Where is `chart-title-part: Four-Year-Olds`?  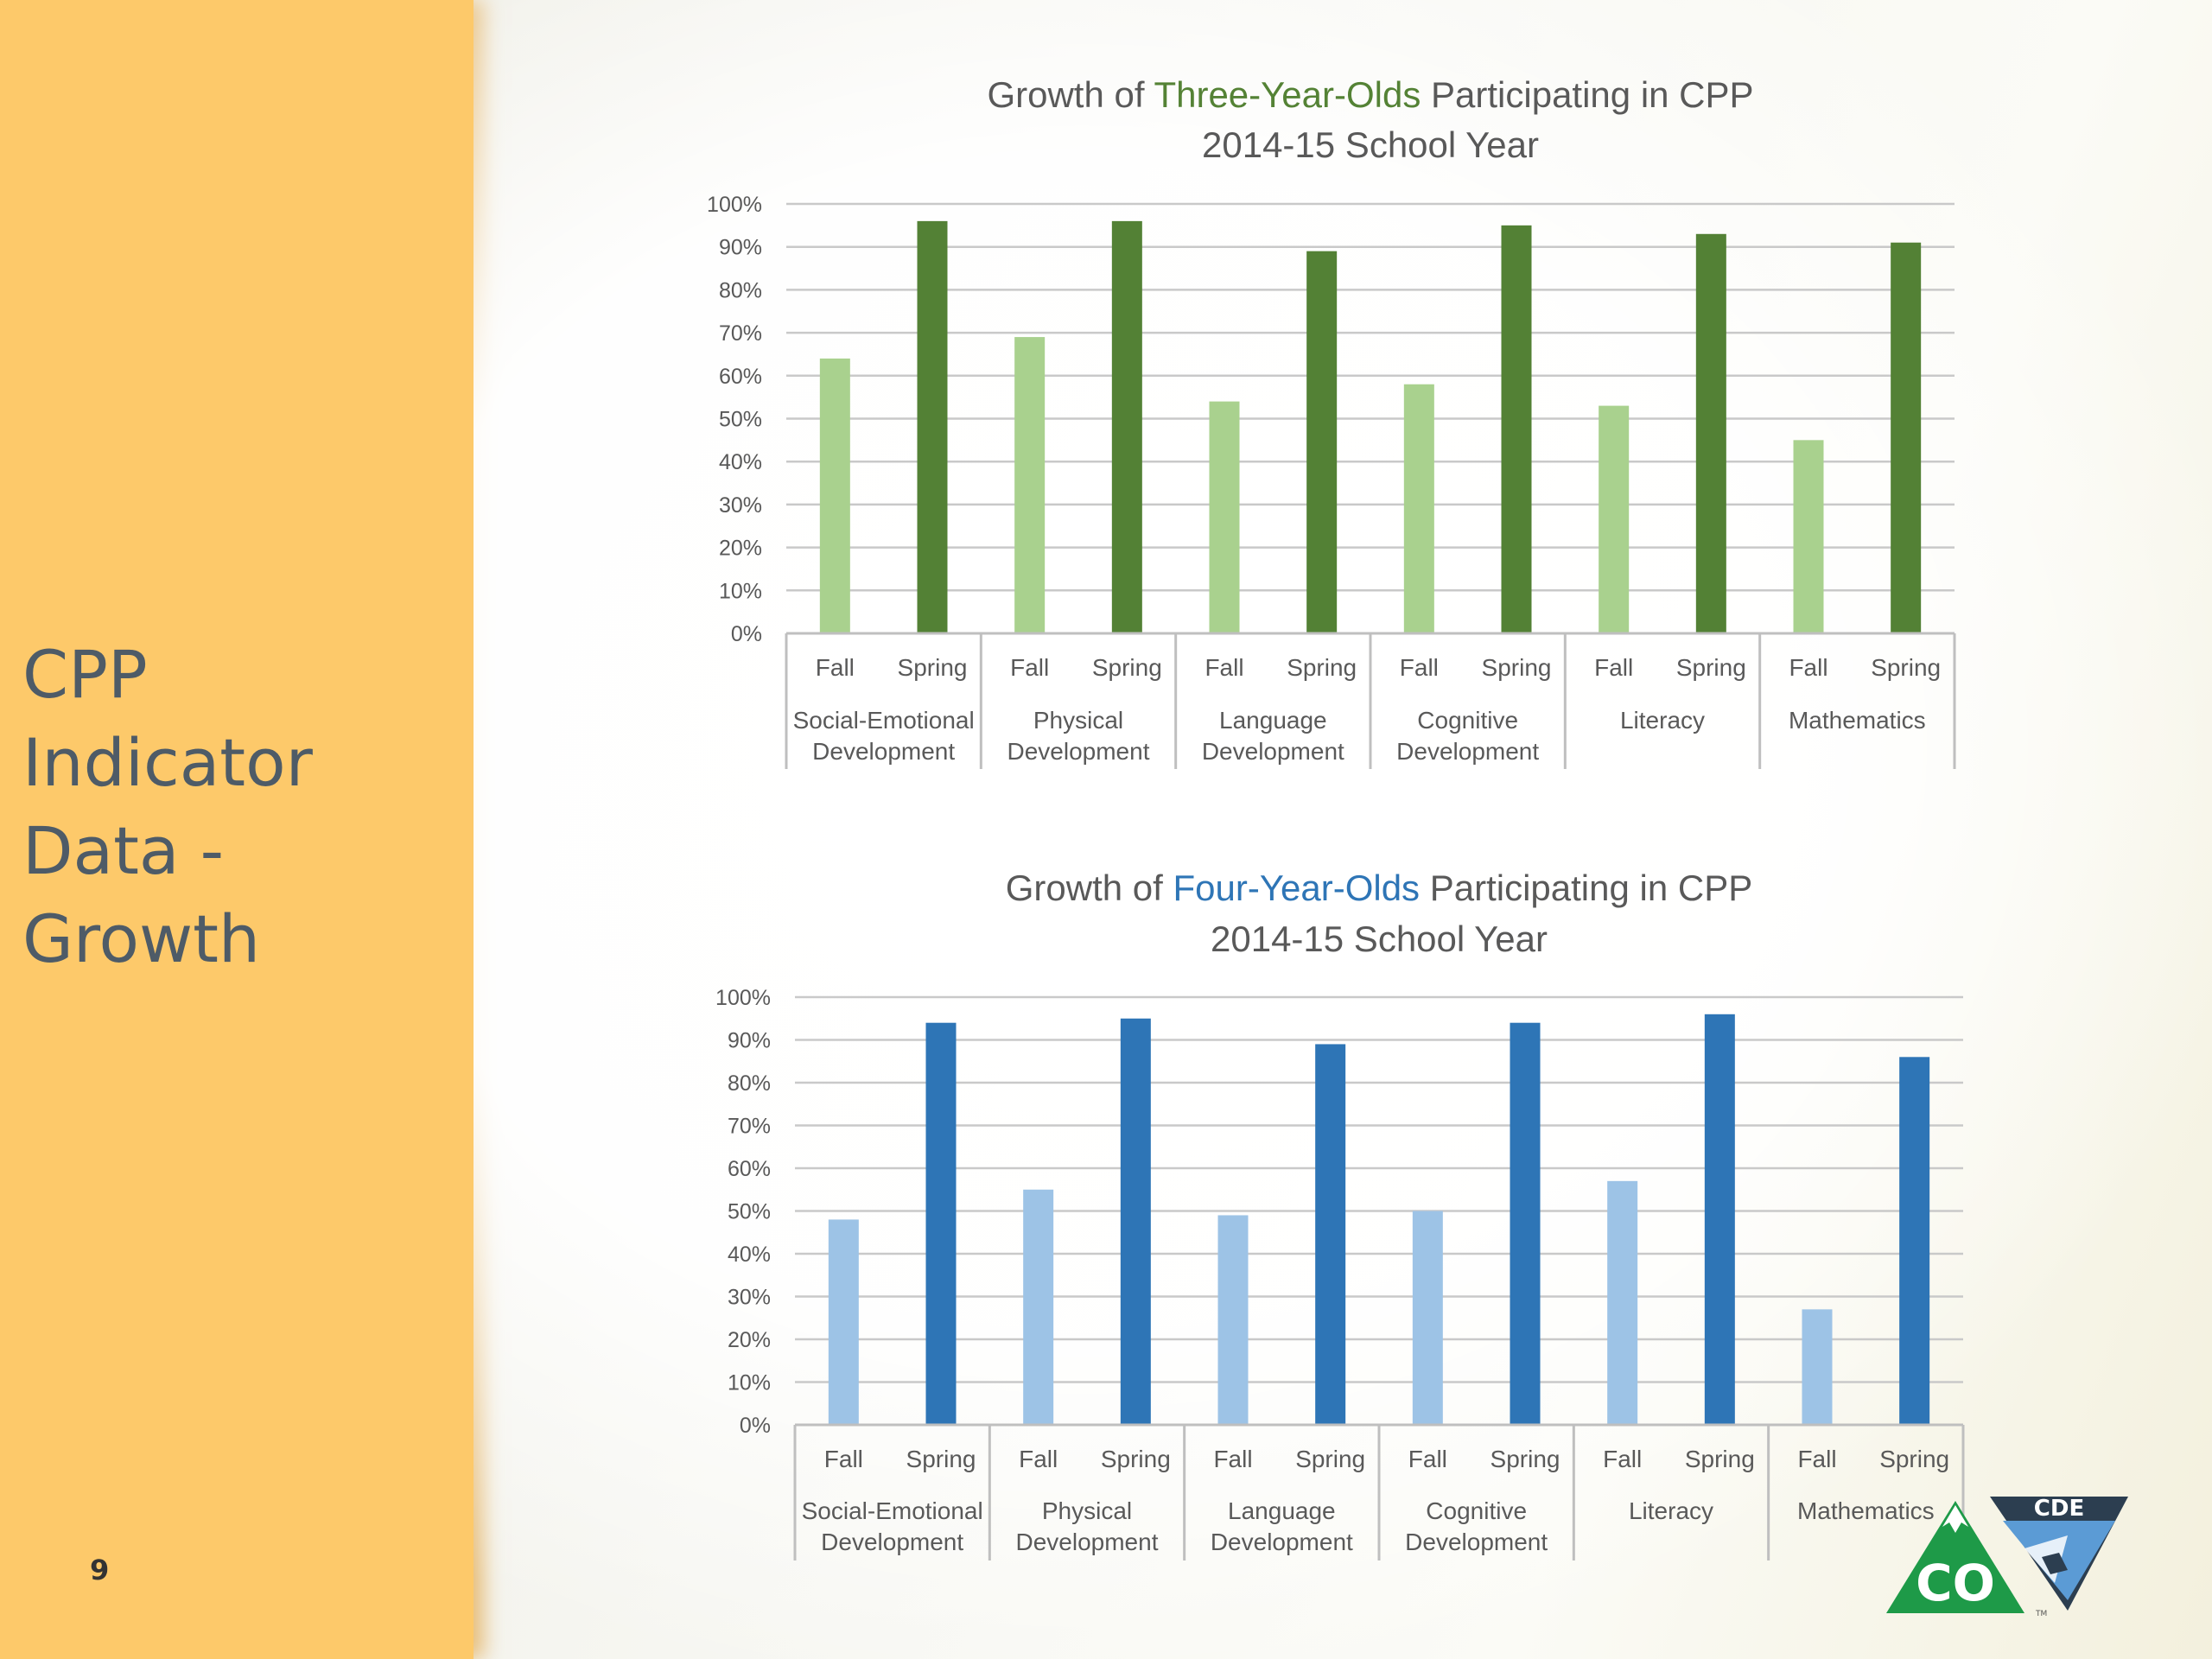 chart-title-part: Four-Year-Olds is located at coordinates (1297, 888).